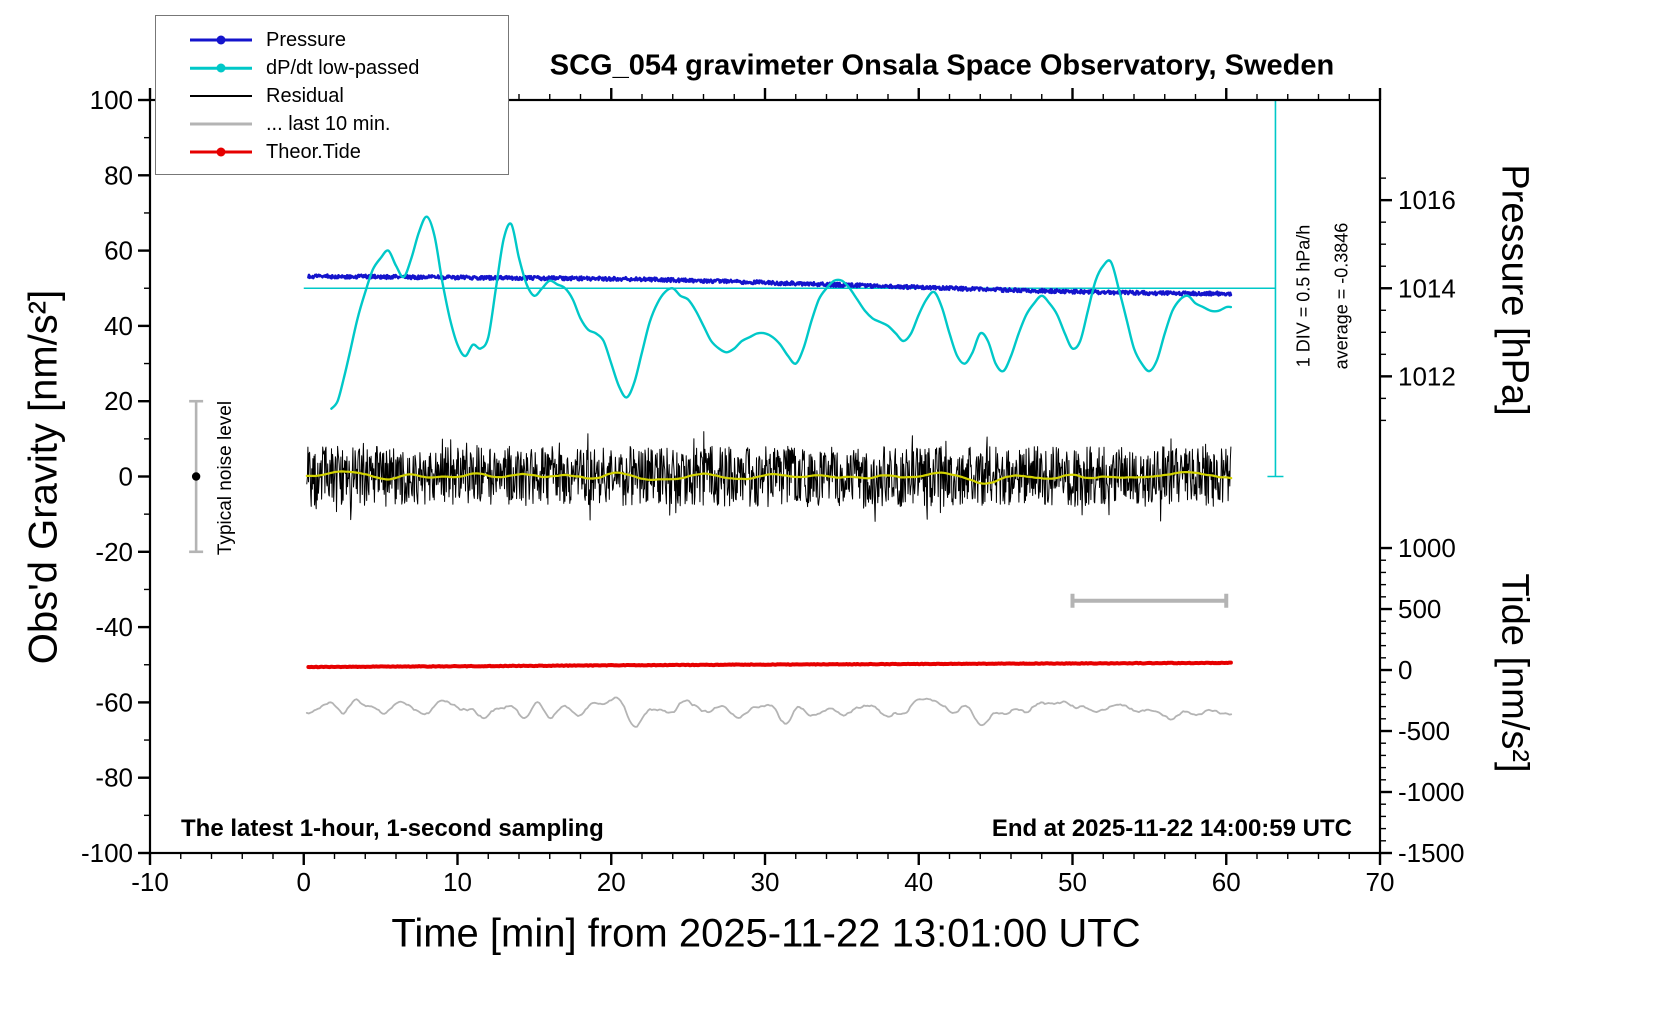 The height and width of the screenshot is (1020, 1660). Describe the element at coordinates (126, 477) in the screenshot. I see `gravity-tick-label: 0` at that location.